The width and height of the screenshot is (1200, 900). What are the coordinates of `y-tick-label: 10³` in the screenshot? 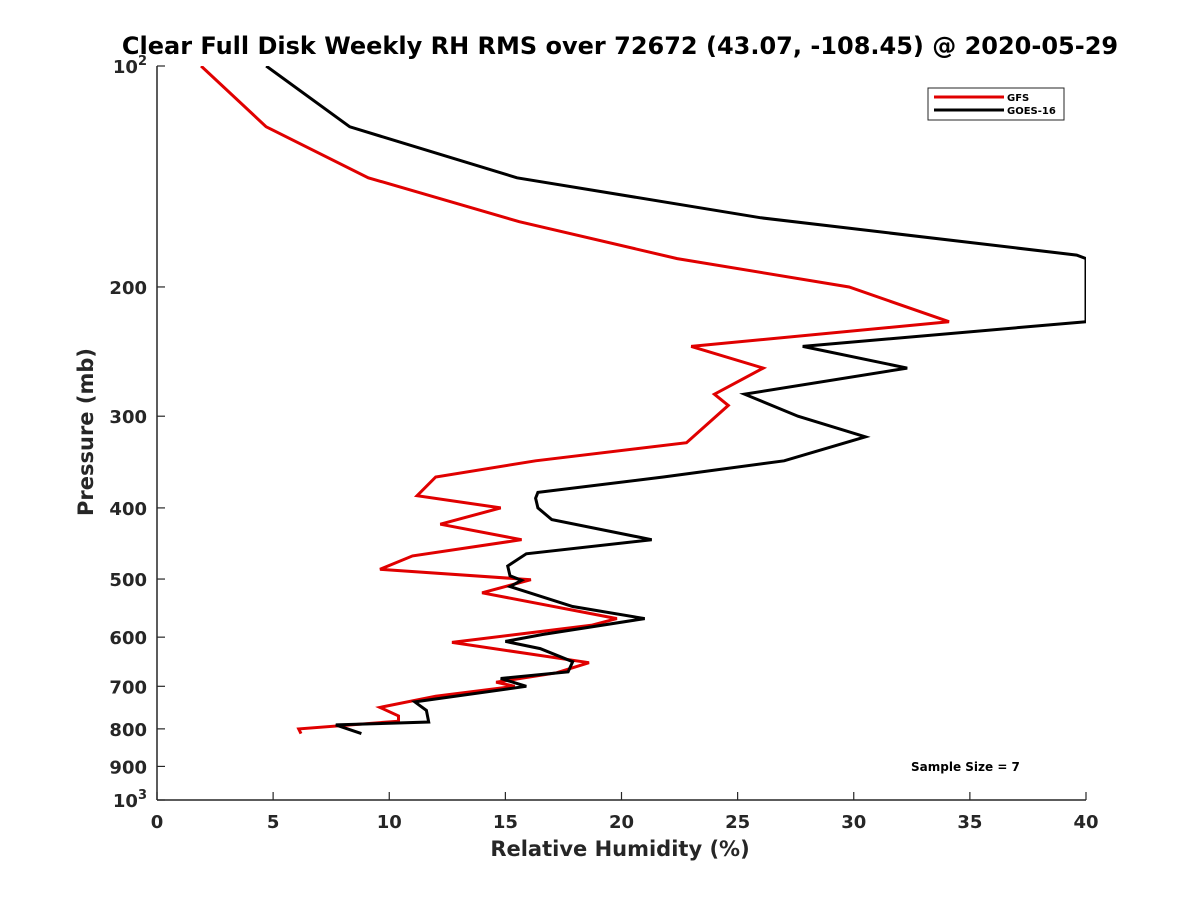 It's located at (130, 800).